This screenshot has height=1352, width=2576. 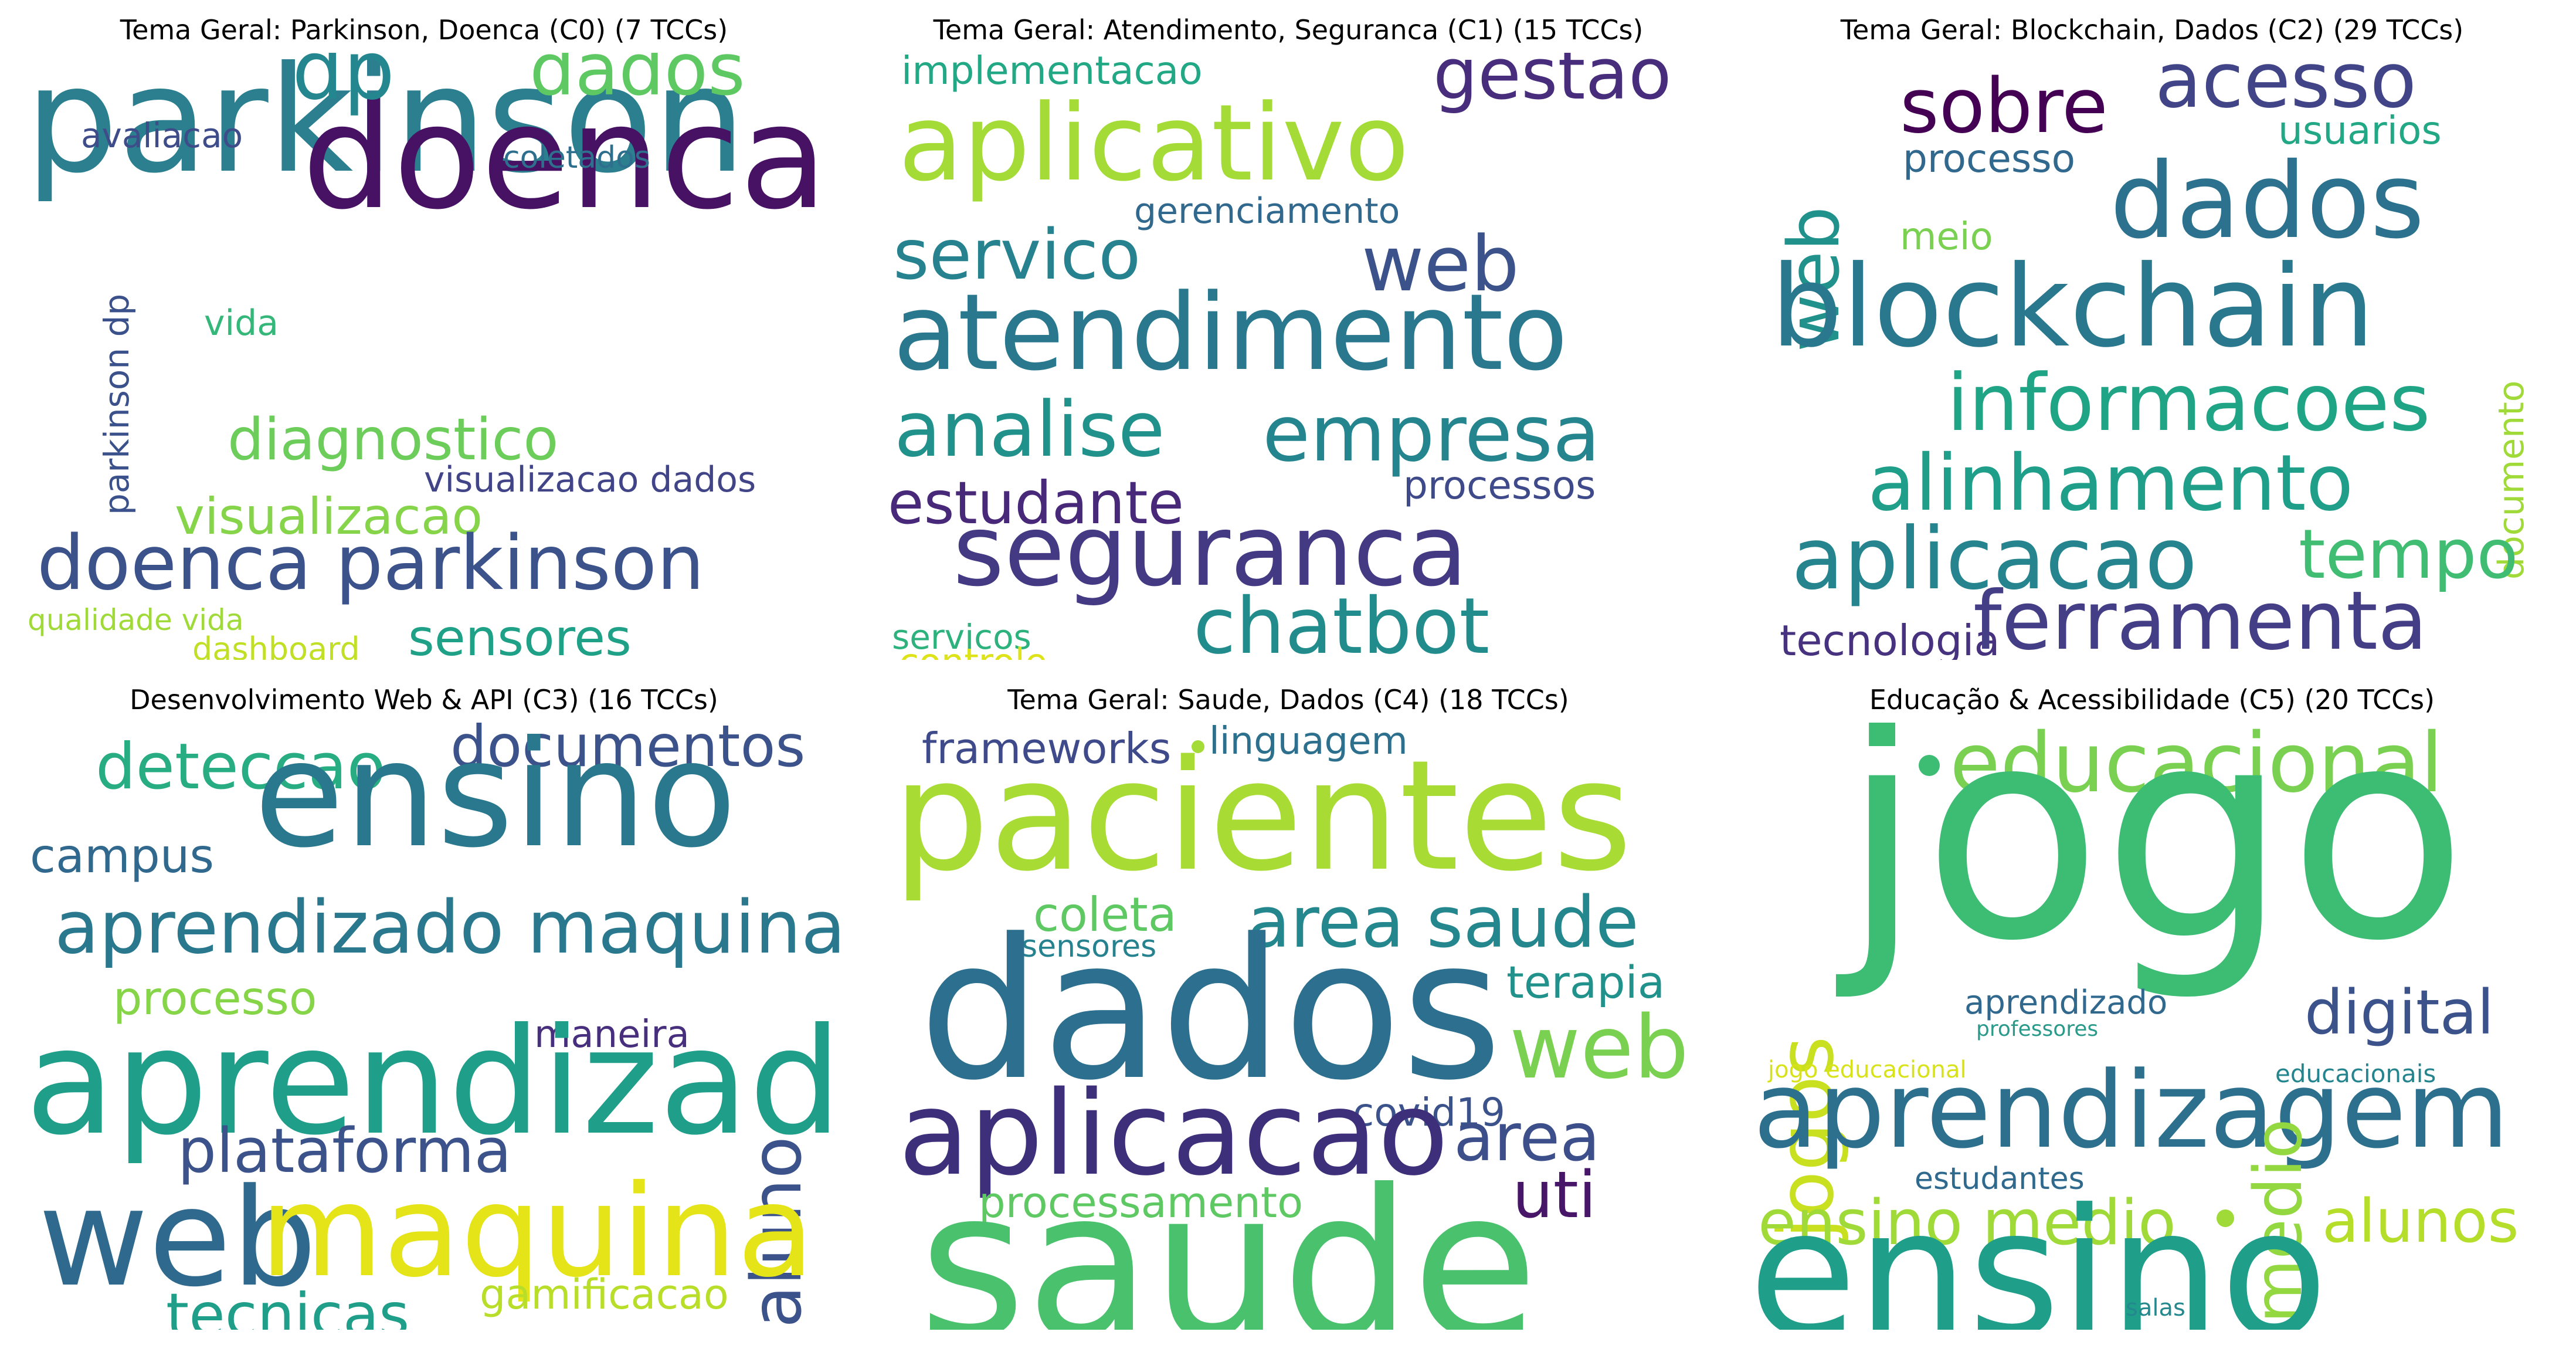 What do you see at coordinates (1036, 503) in the screenshot?
I see `word: estudante` at bounding box center [1036, 503].